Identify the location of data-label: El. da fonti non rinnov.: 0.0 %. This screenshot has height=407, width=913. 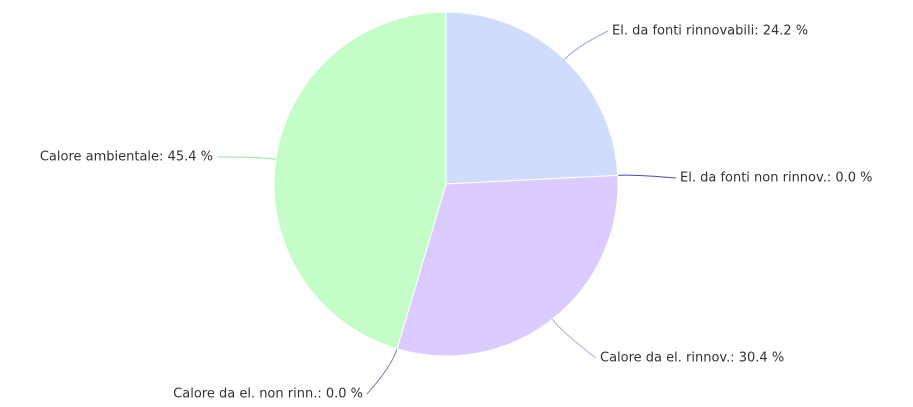
(776, 178).